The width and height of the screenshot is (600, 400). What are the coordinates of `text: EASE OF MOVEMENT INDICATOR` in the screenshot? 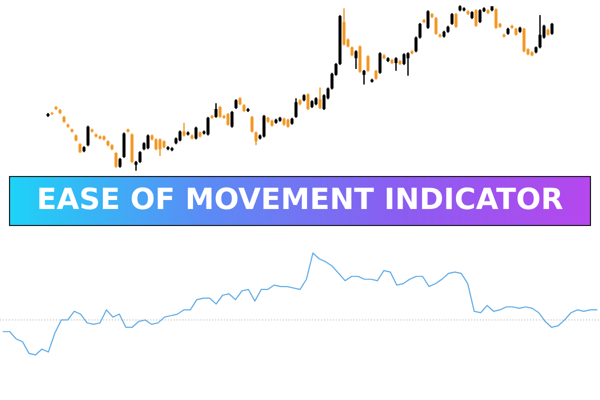 It's located at (301, 198).